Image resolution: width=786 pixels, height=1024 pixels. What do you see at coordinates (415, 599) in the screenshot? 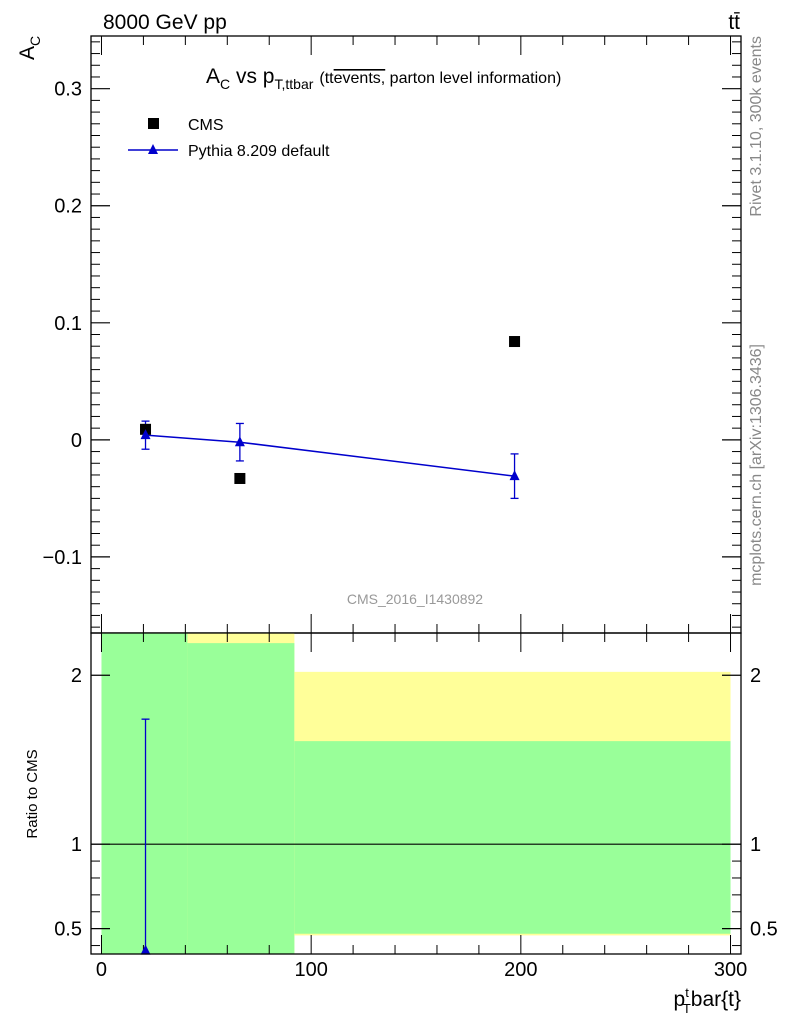
I see `analysis-watermark: CMS_2016_I1430892` at bounding box center [415, 599].